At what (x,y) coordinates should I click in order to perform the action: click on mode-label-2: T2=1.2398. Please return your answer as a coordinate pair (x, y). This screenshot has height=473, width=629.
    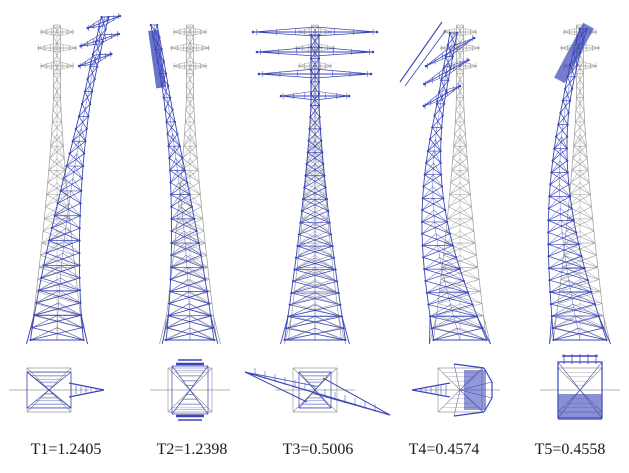
    Looking at the image, I should click on (192, 450).